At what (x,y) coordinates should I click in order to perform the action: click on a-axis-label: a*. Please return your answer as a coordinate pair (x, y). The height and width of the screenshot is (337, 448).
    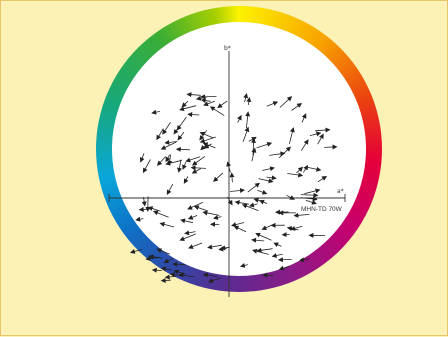
    Looking at the image, I should click on (340, 191).